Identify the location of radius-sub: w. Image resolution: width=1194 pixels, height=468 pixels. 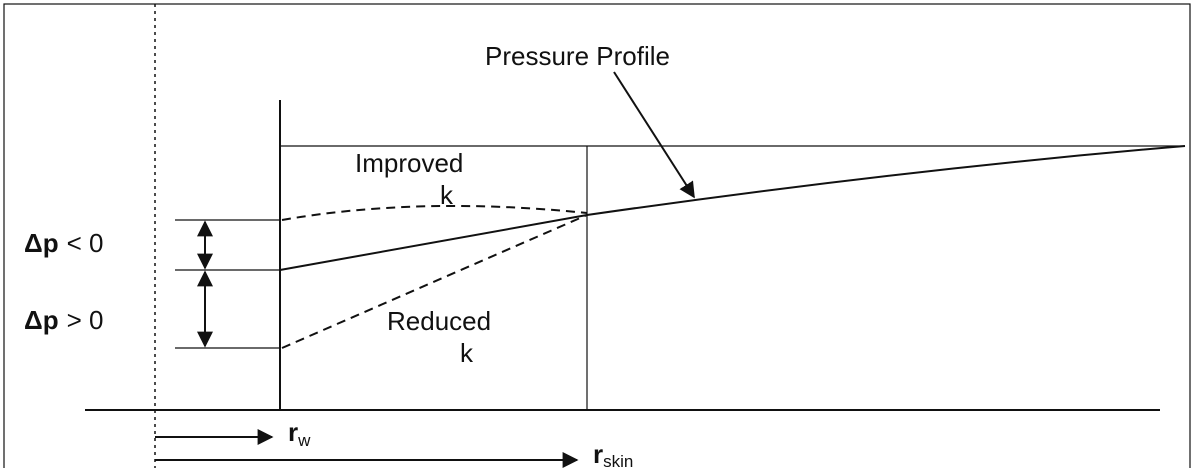
(304, 440).